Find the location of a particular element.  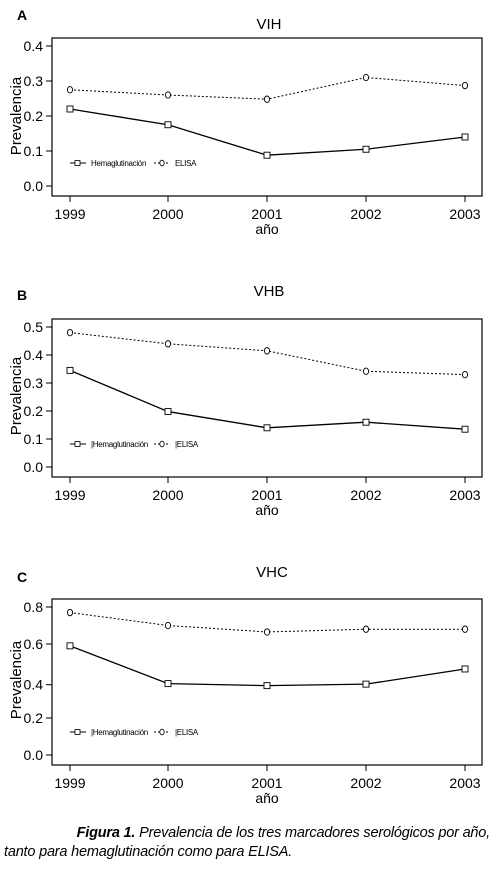

panel-vhb-x-tick-label: 2003 is located at coordinates (464, 495).